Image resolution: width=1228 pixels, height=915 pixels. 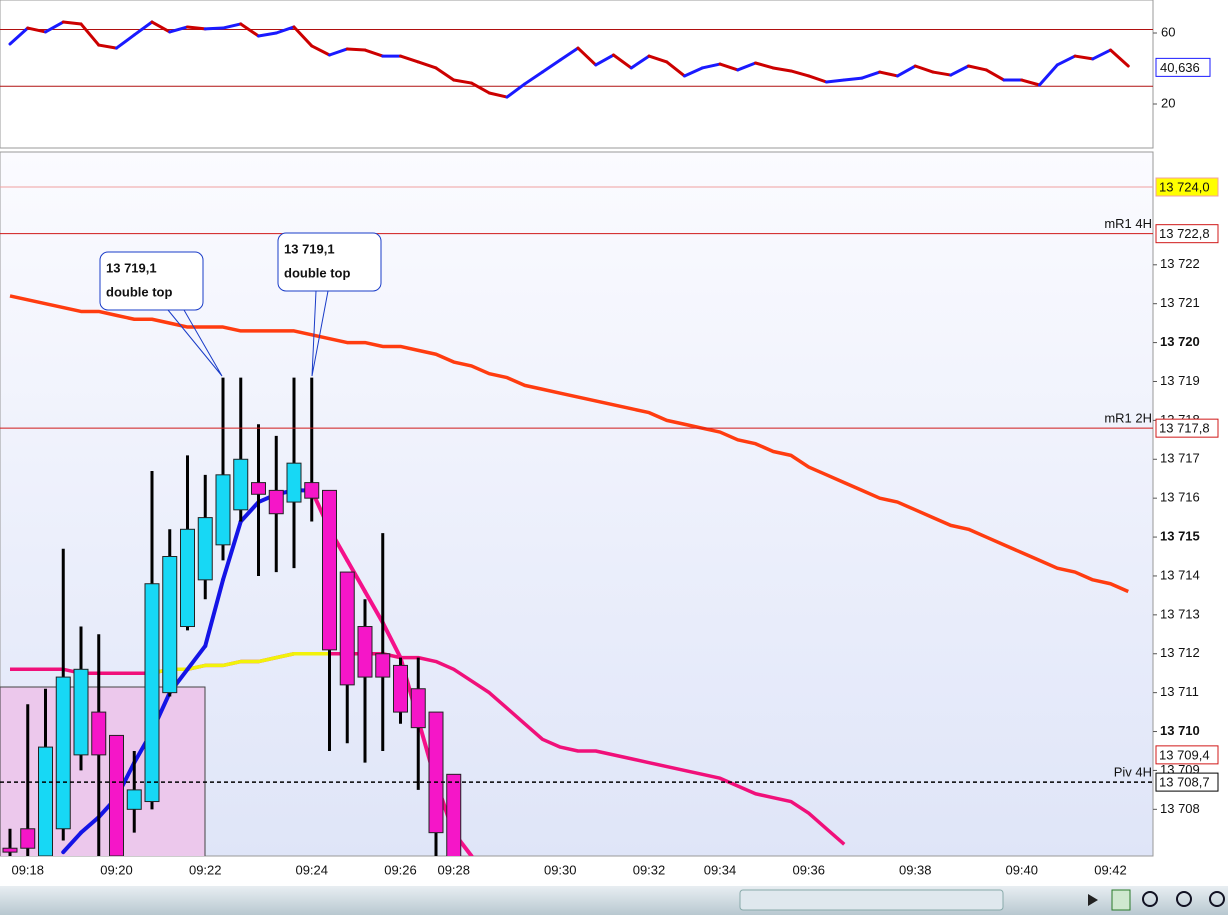 I want to click on x-tick-label: 09:30, so click(x=560, y=869).